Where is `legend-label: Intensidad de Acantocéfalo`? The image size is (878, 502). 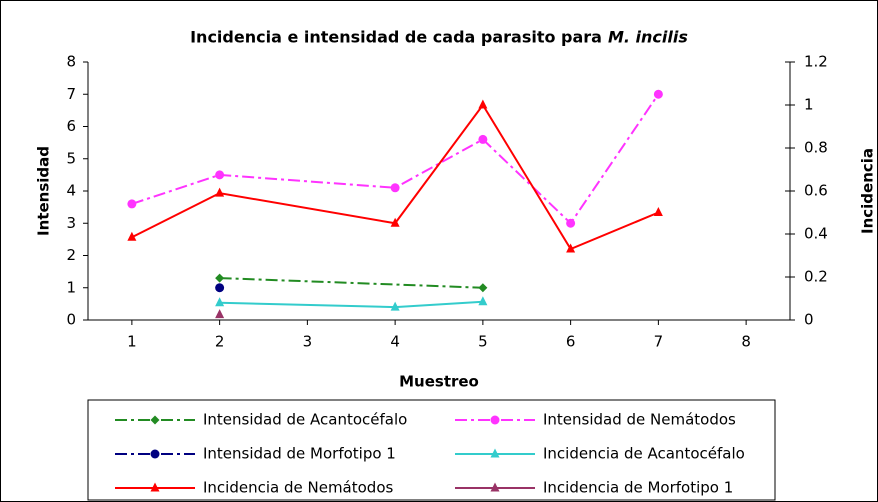
legend-label: Intensidad de Acantocéfalo is located at coordinates (305, 420).